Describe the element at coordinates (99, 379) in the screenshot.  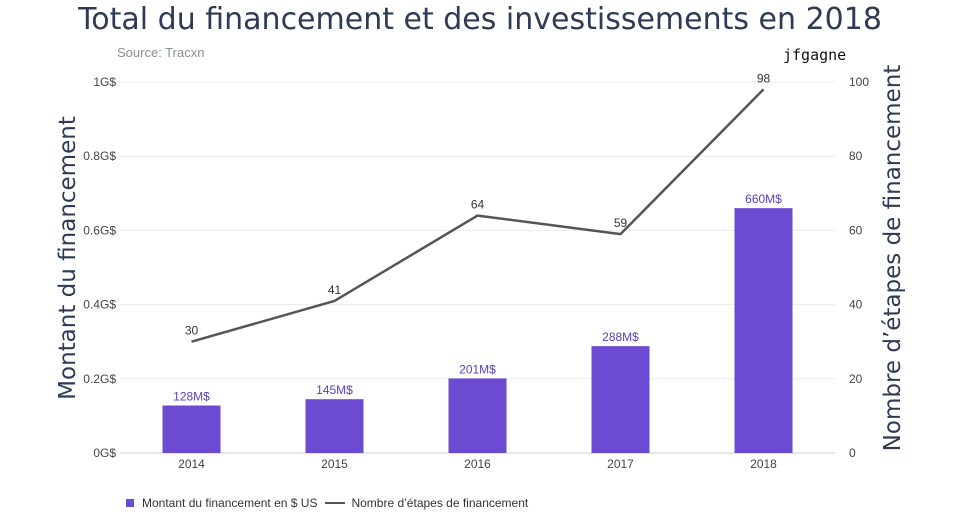
I see `y-tick-left: 0.2G$` at that location.